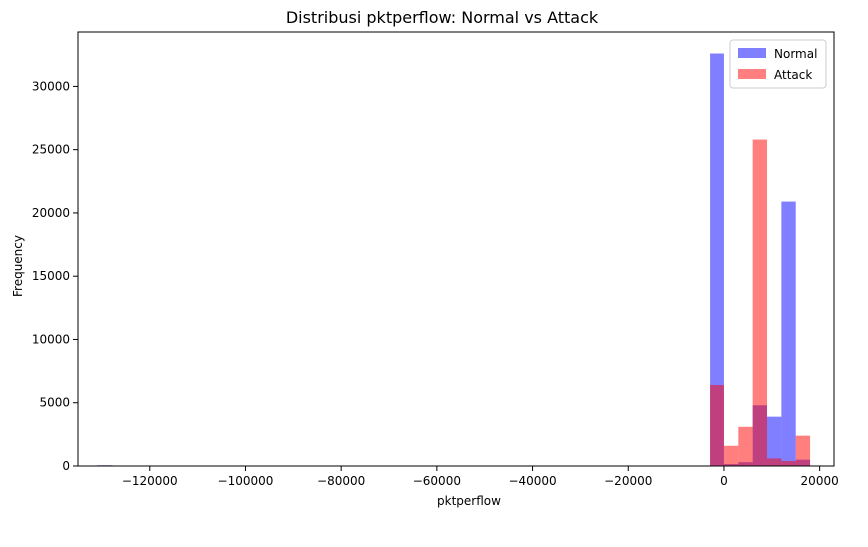 This screenshot has height=547, width=868. What do you see at coordinates (437, 481) in the screenshot?
I see `x-tick-label: −60000` at bounding box center [437, 481].